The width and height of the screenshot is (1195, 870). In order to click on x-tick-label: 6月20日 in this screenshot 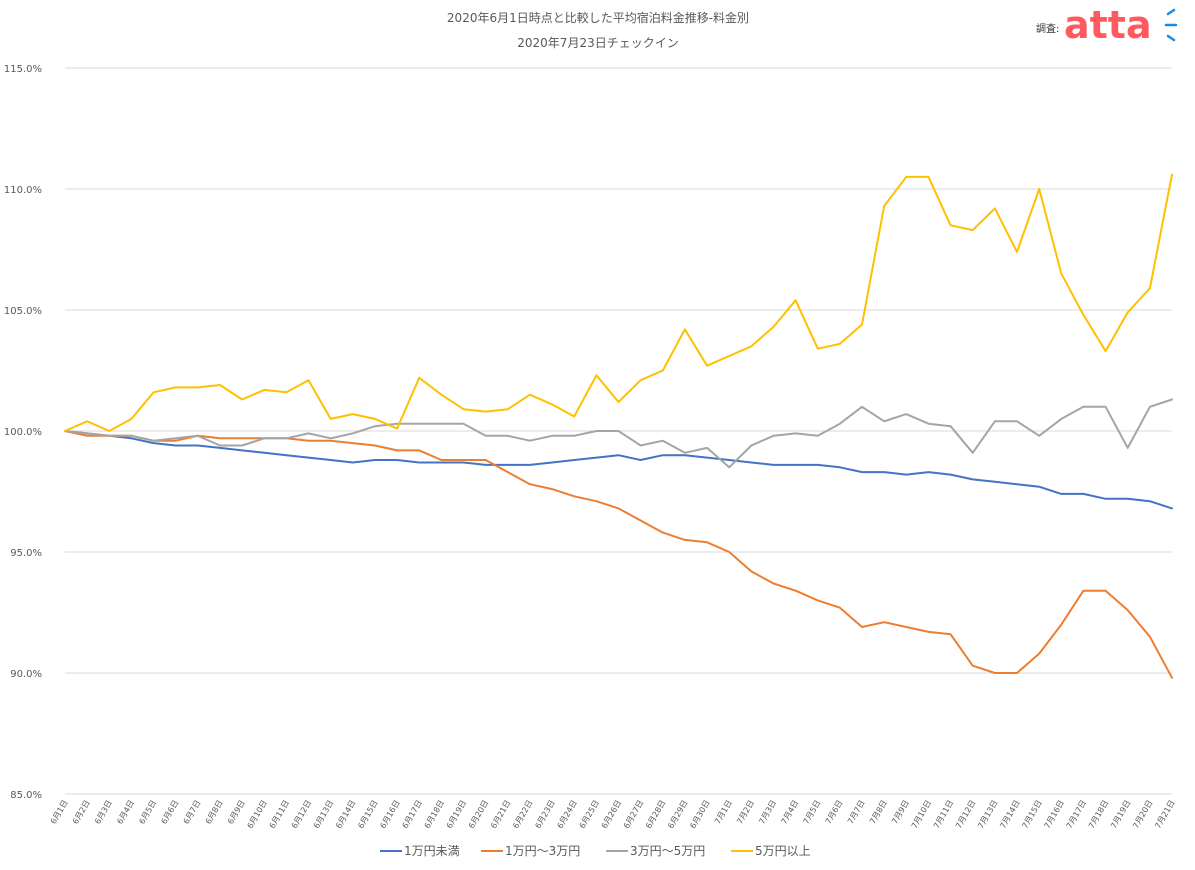, I will do `click(478, 815)`.